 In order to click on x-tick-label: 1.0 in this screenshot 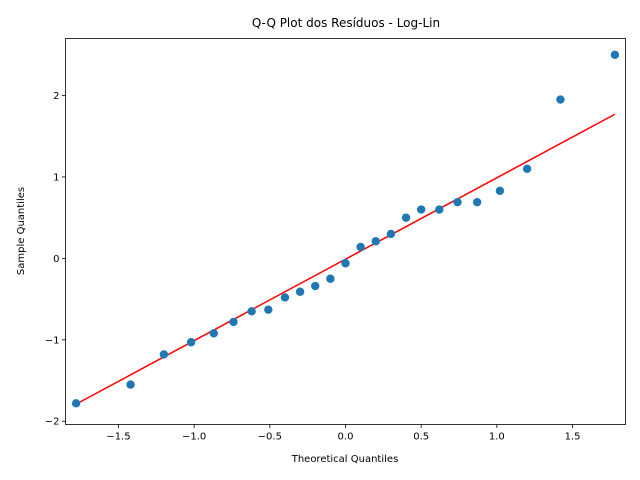, I will do `click(497, 437)`.